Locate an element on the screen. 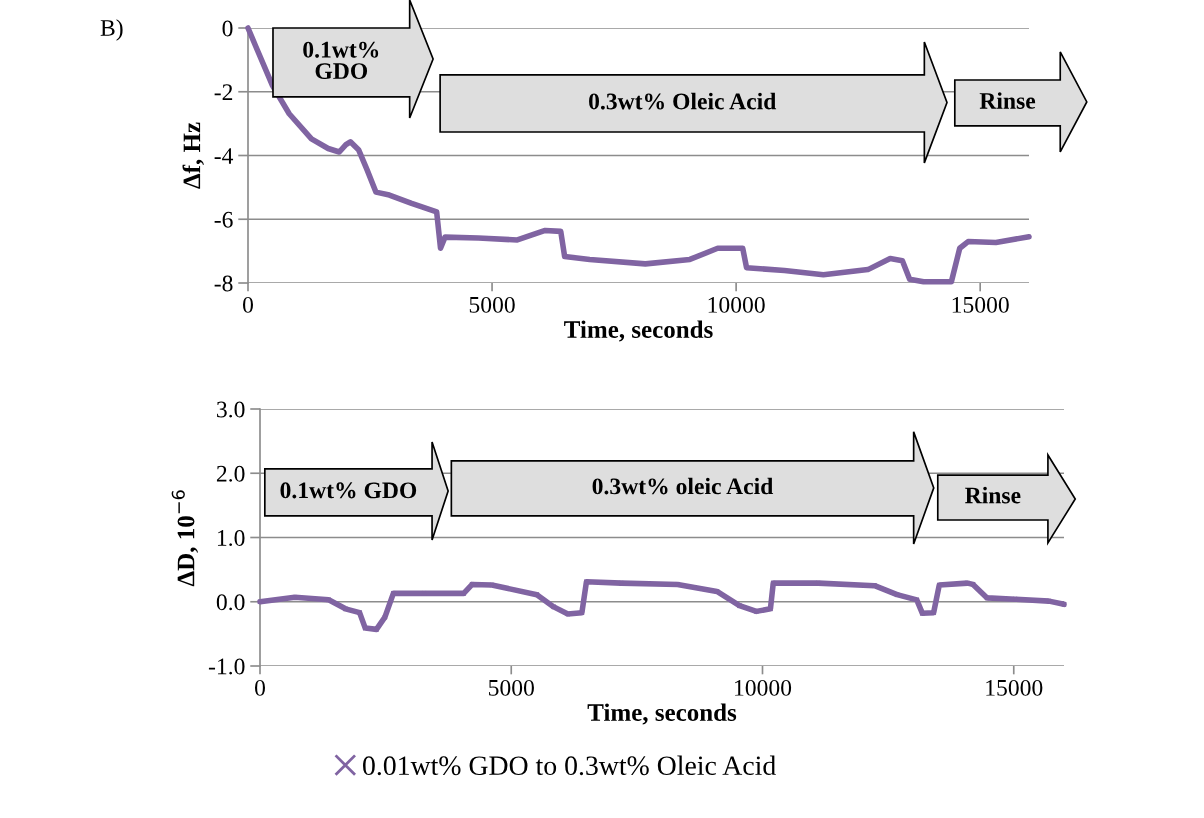  y-tick-label: 0 is located at coordinates (227, 28).